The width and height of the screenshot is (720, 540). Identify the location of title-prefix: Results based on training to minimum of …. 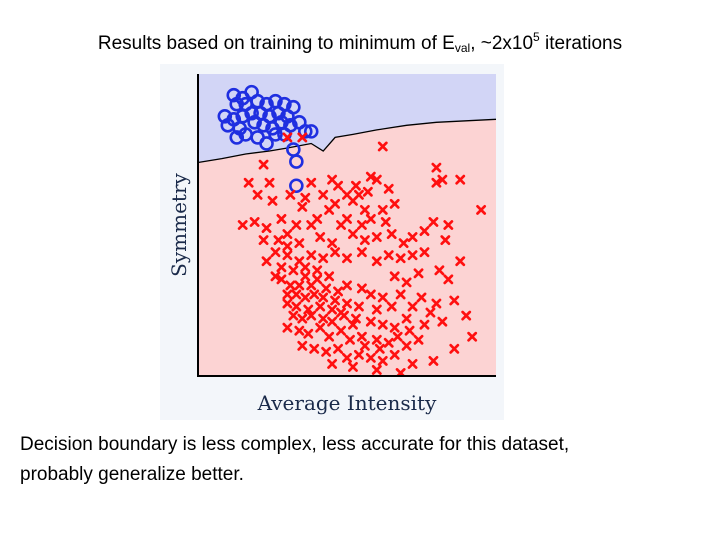
(276, 43).